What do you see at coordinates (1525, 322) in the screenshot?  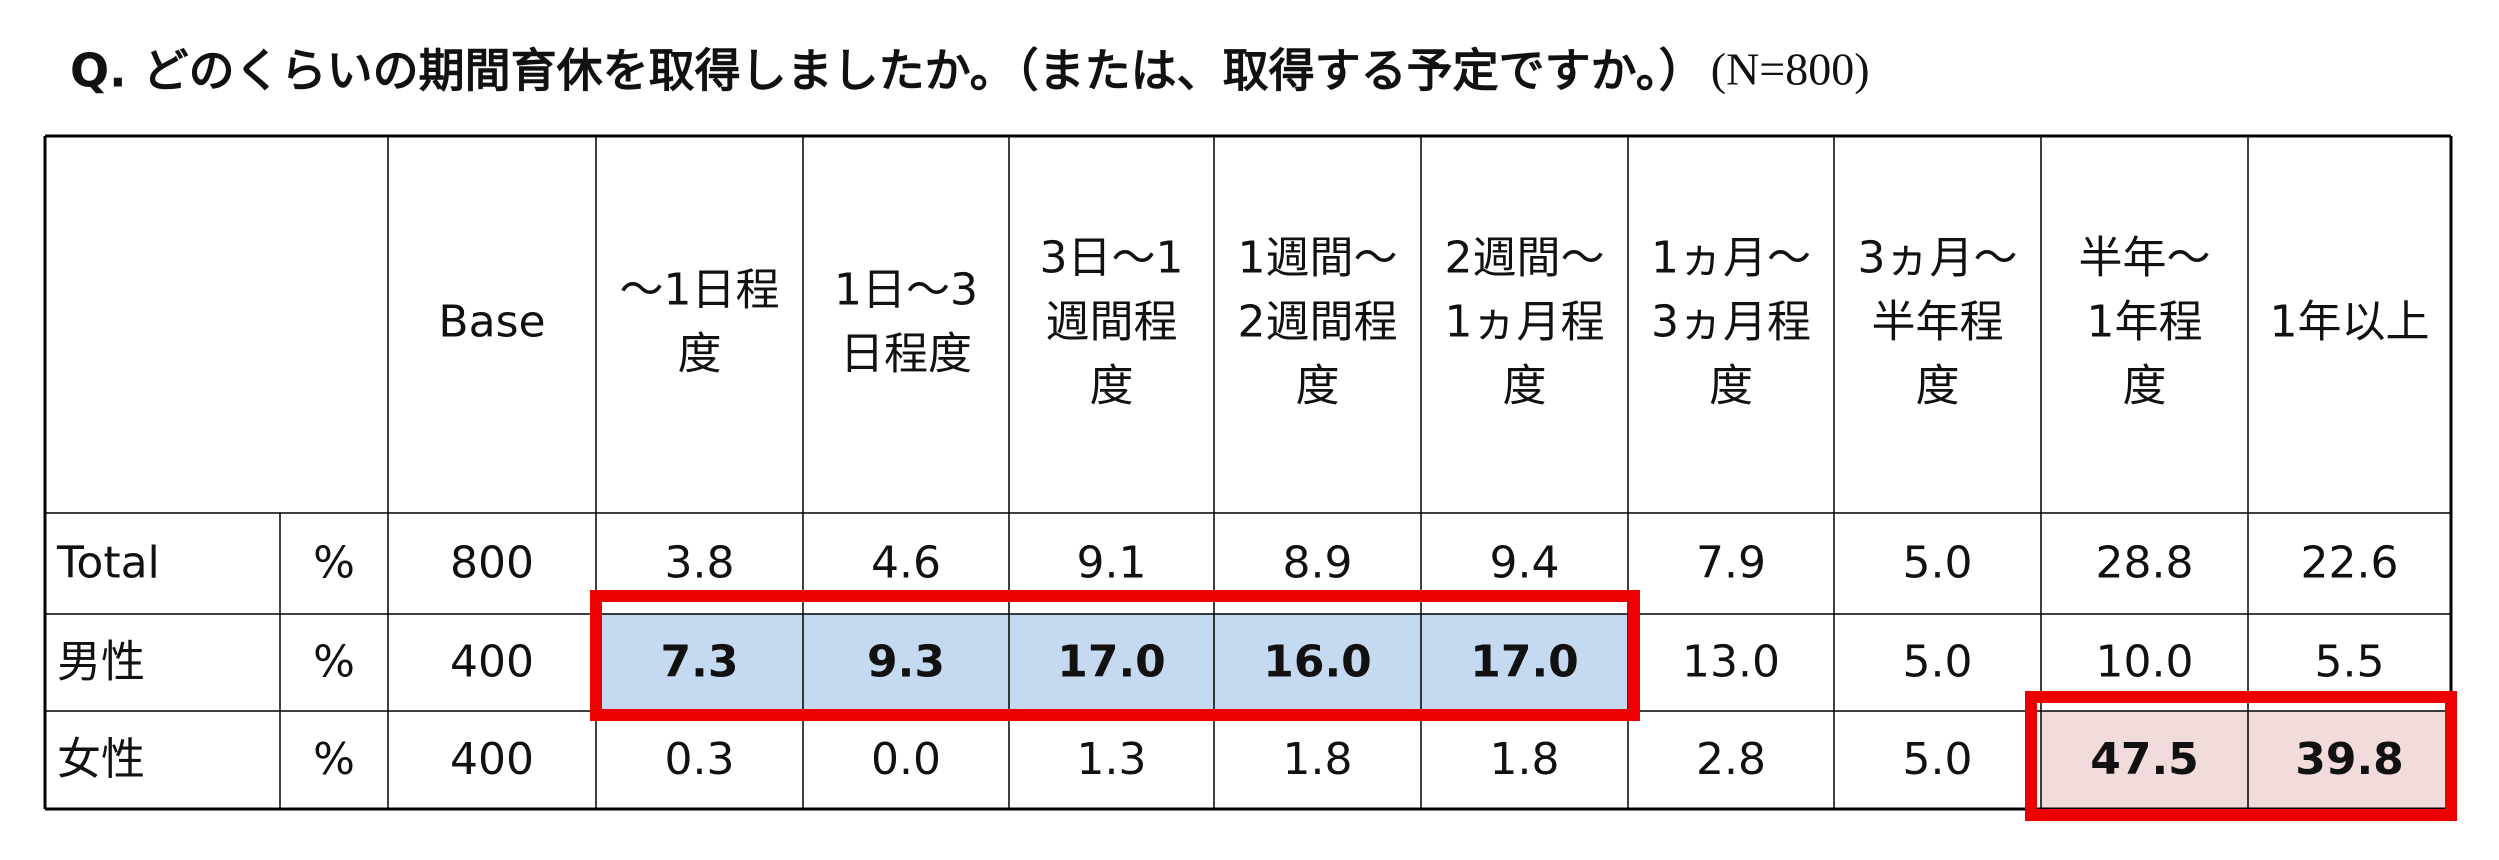 I see `header-text: 1ヵ月程` at bounding box center [1525, 322].